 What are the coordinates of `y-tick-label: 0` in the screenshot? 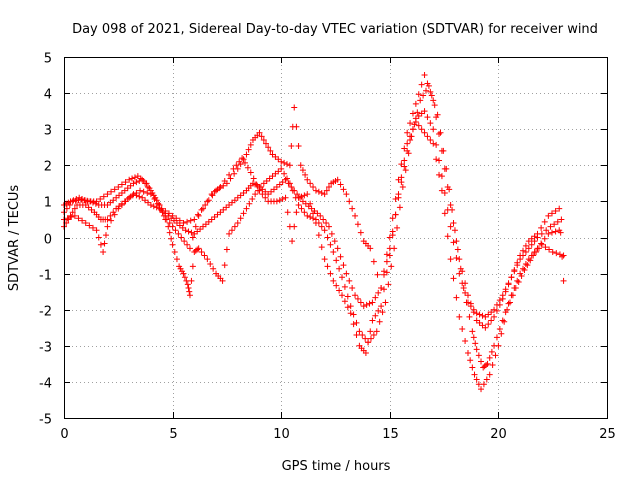 It's located at (48, 240).